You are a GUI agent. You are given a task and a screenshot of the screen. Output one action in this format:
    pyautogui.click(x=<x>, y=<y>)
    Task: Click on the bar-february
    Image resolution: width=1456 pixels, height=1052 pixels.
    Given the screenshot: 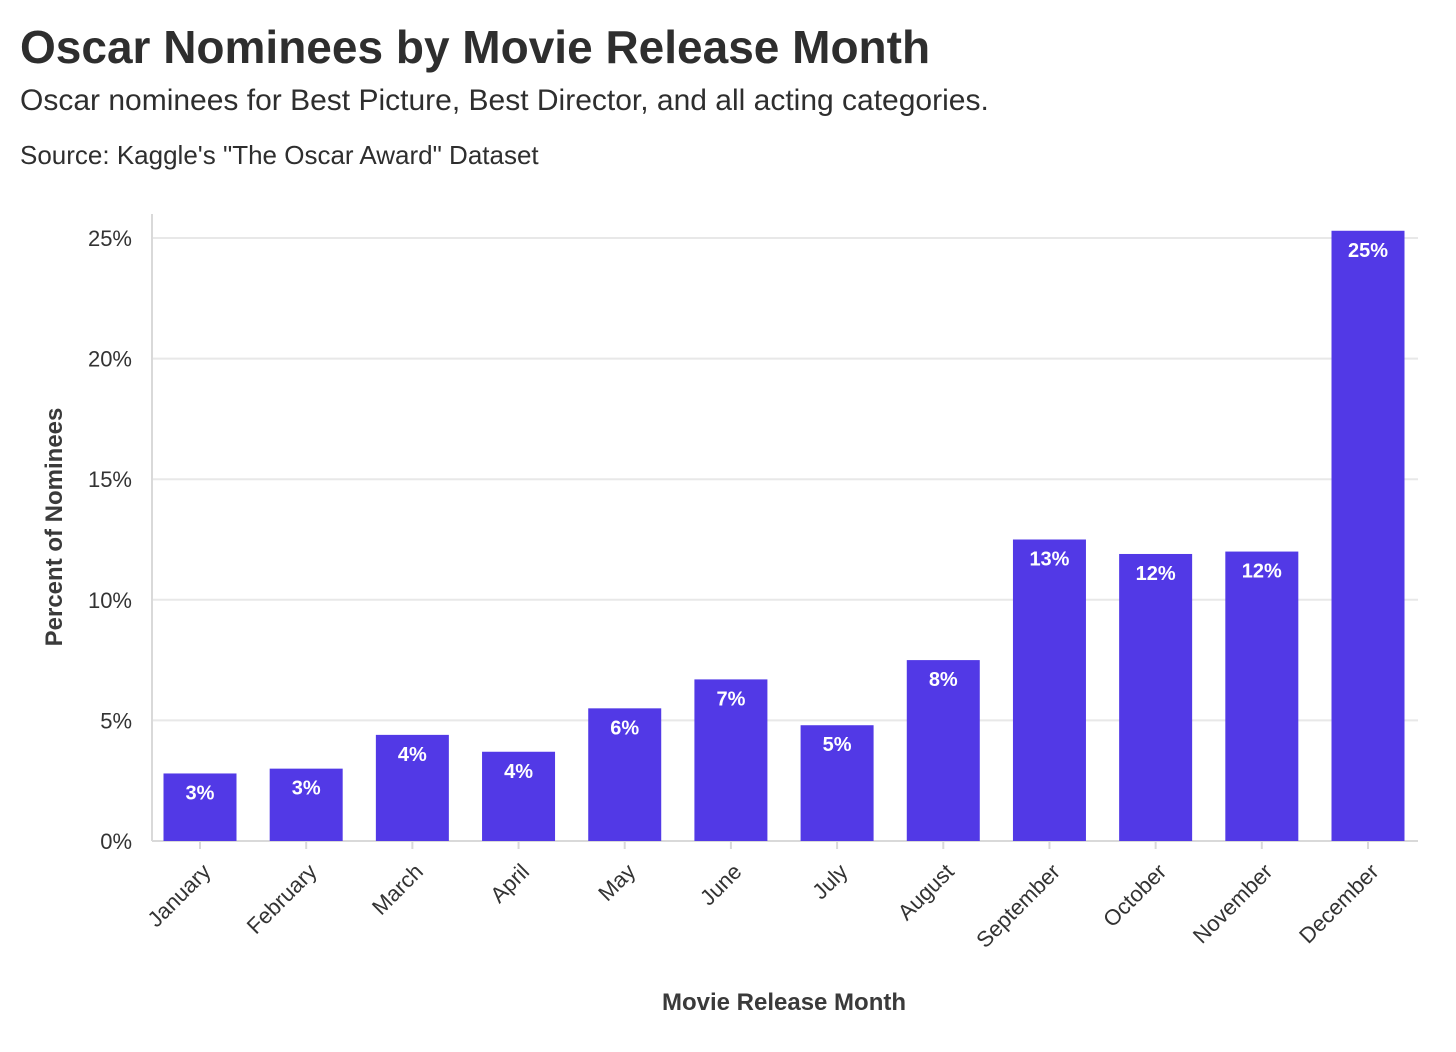 What is the action you would take?
    pyautogui.click(x=306, y=804)
    